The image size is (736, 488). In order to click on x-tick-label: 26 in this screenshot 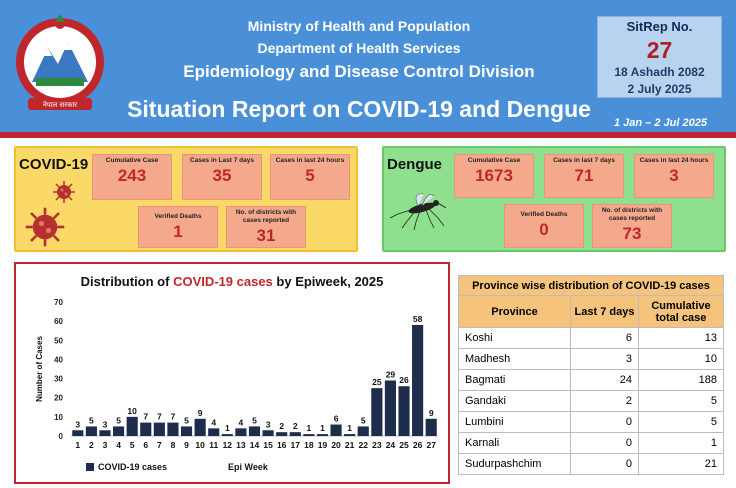, I will do `click(418, 445)`.